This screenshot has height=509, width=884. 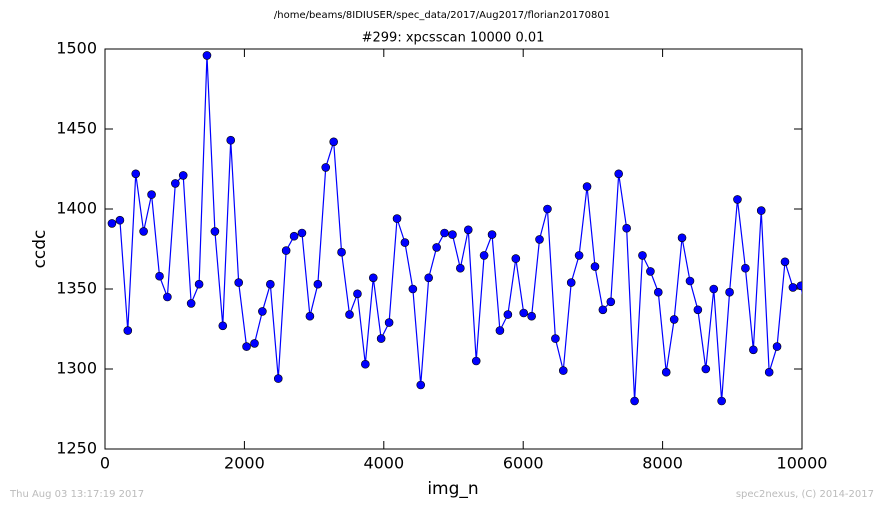 What do you see at coordinates (523, 463) in the screenshot?
I see `x-tick-label: 6000` at bounding box center [523, 463].